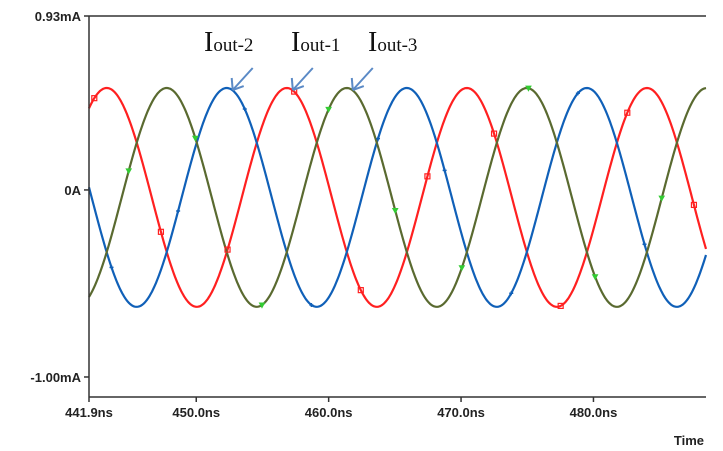 The image size is (723, 451). I want to click on x-axis-label: Time, so click(689, 440).